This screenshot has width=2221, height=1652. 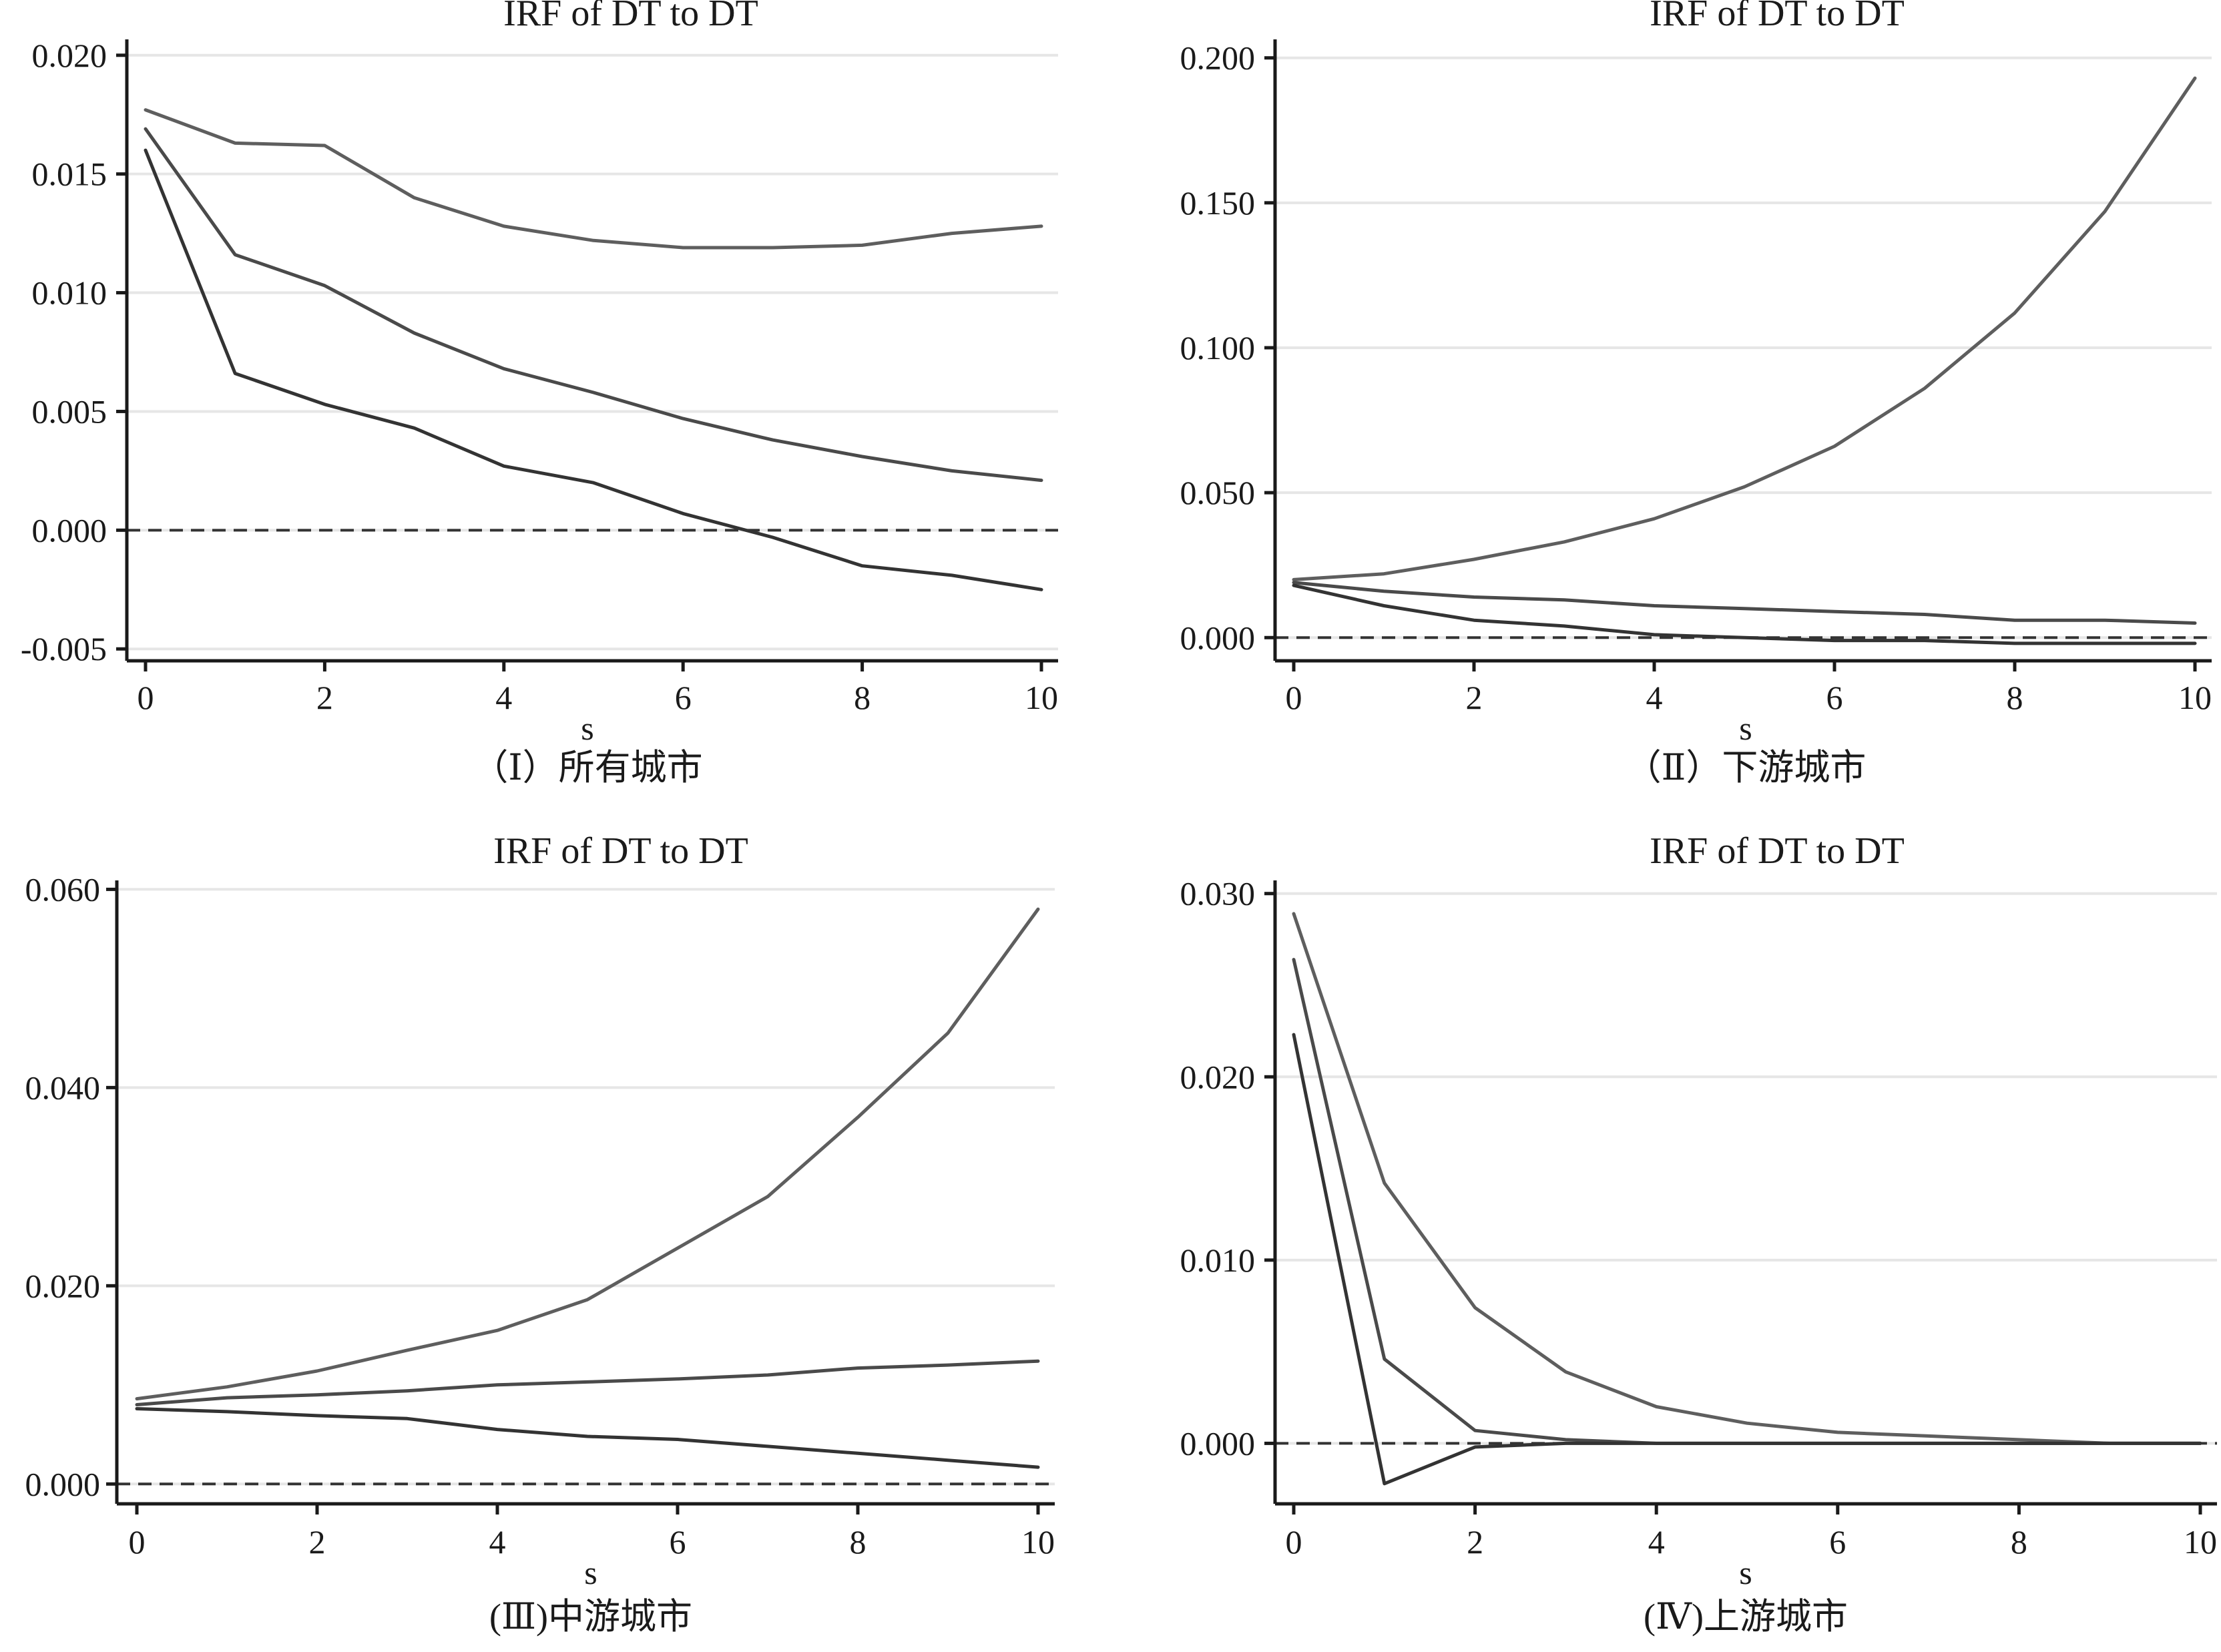 What do you see at coordinates (1746, 768) in the screenshot?
I see `panel-caption: （Ⅱ）下游城市` at bounding box center [1746, 768].